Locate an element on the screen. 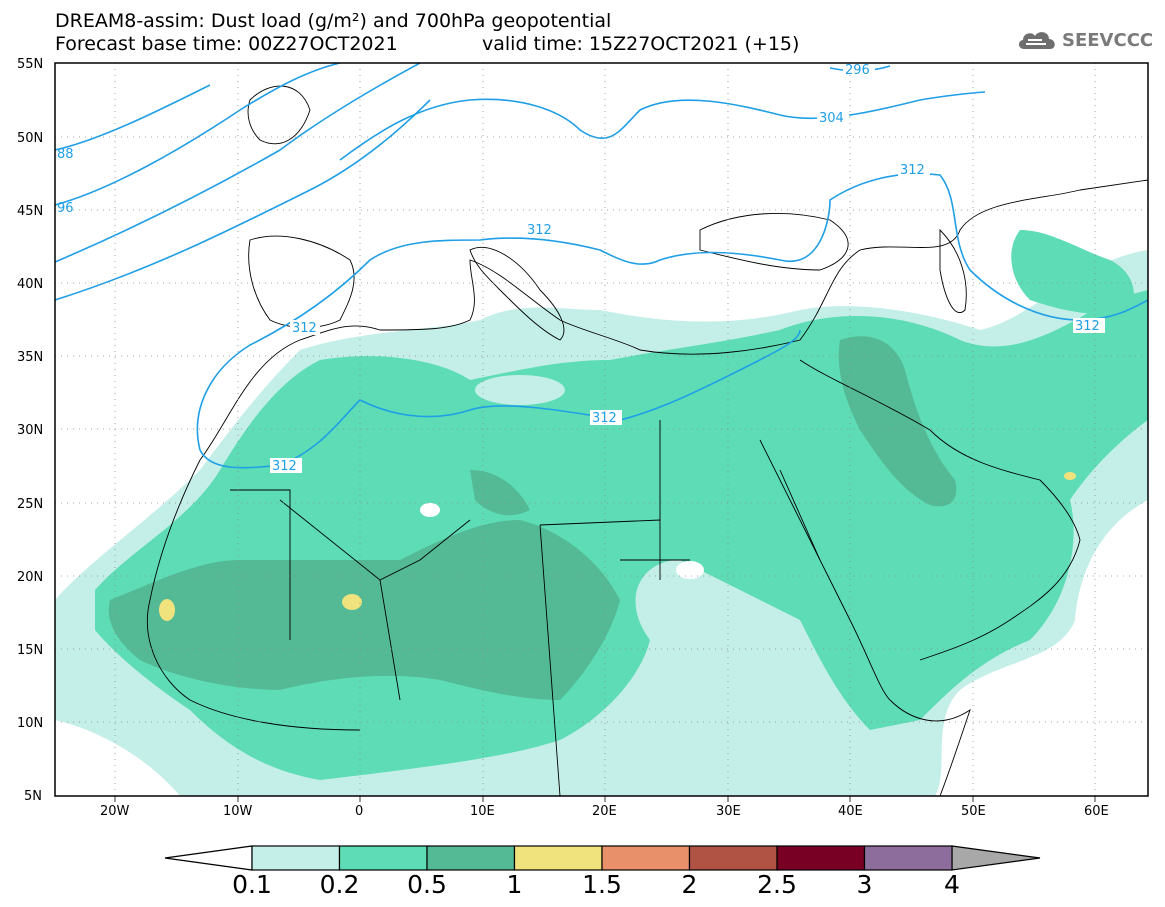 Image resolution: width=1165 pixels, height=907 pixels. lon-label: 40E is located at coordinates (850, 811).